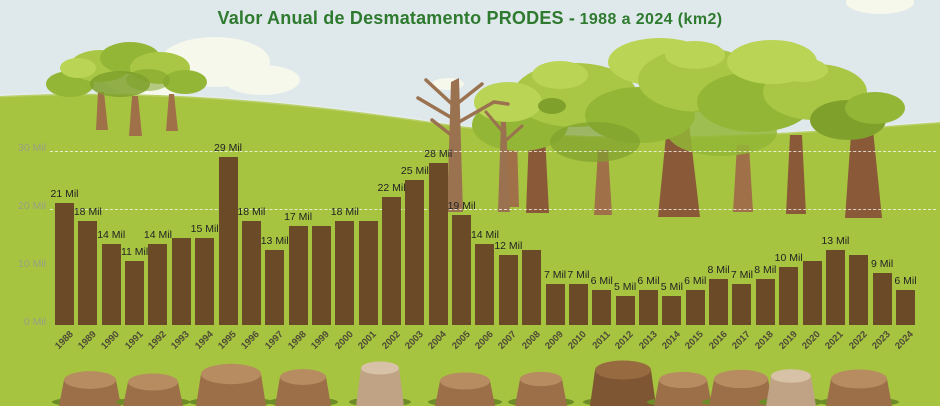  I want to click on bar-1988, so click(64, 264).